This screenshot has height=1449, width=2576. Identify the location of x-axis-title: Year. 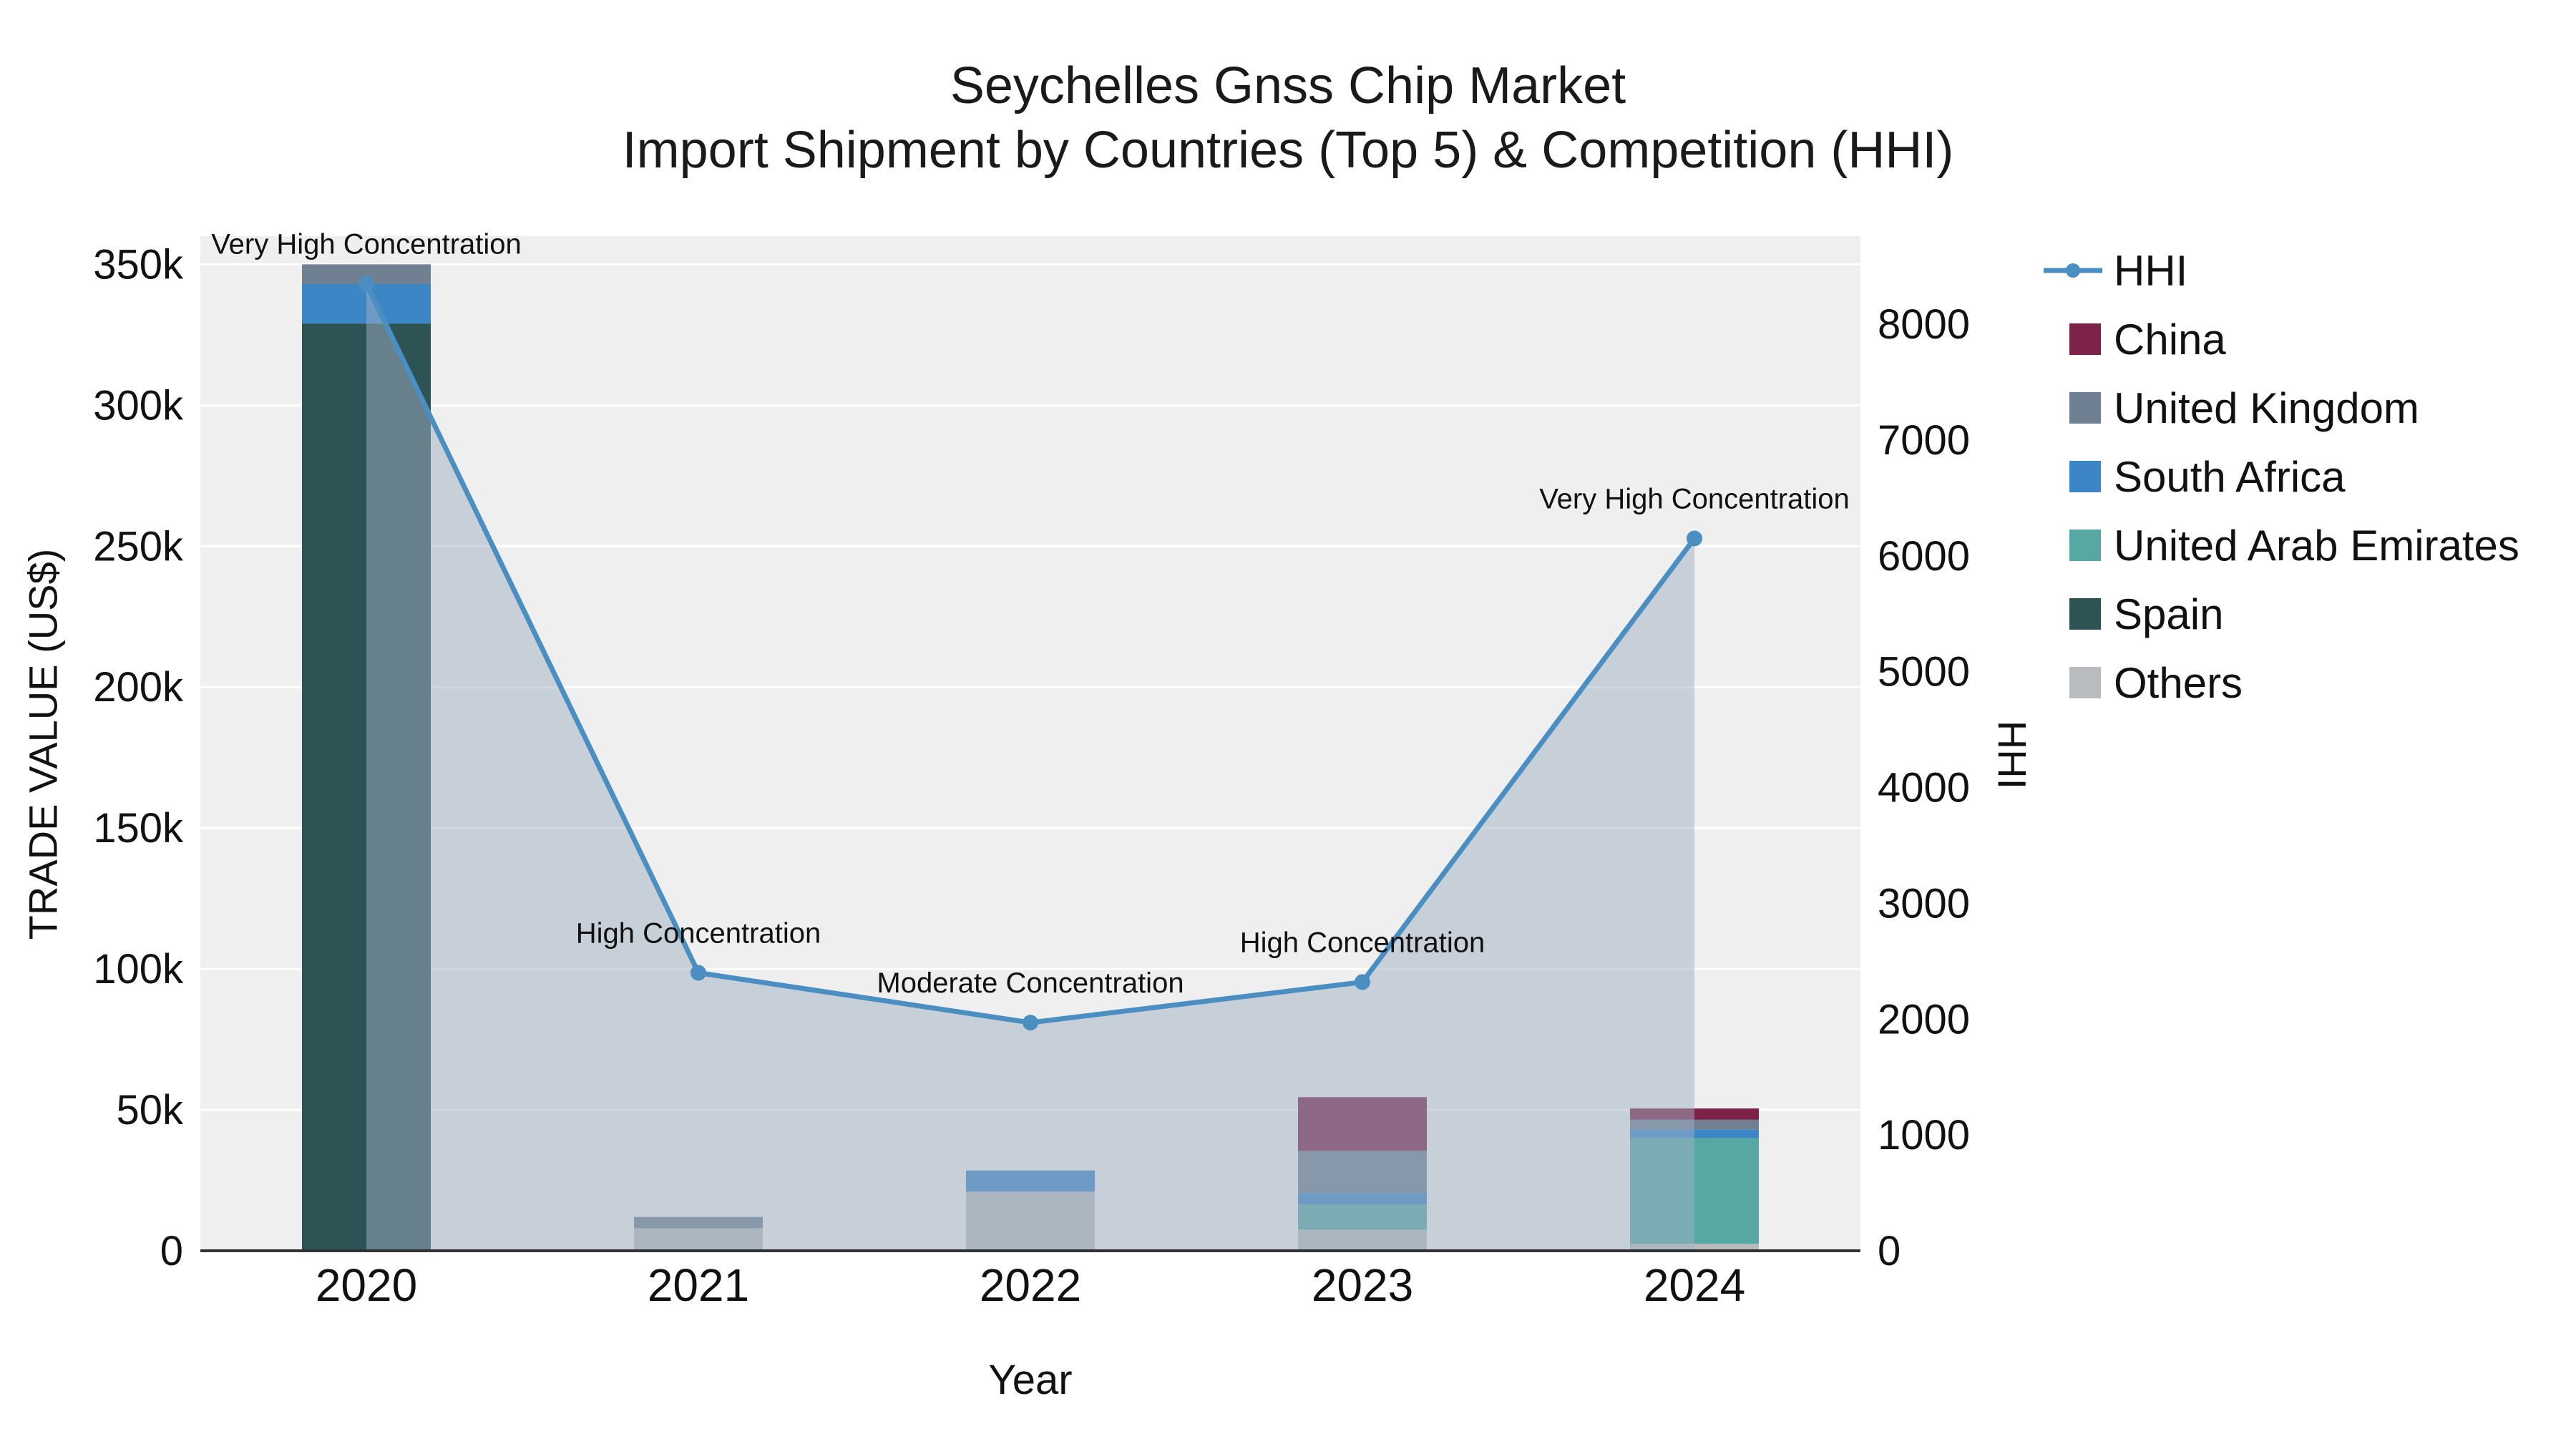
(1030, 1380).